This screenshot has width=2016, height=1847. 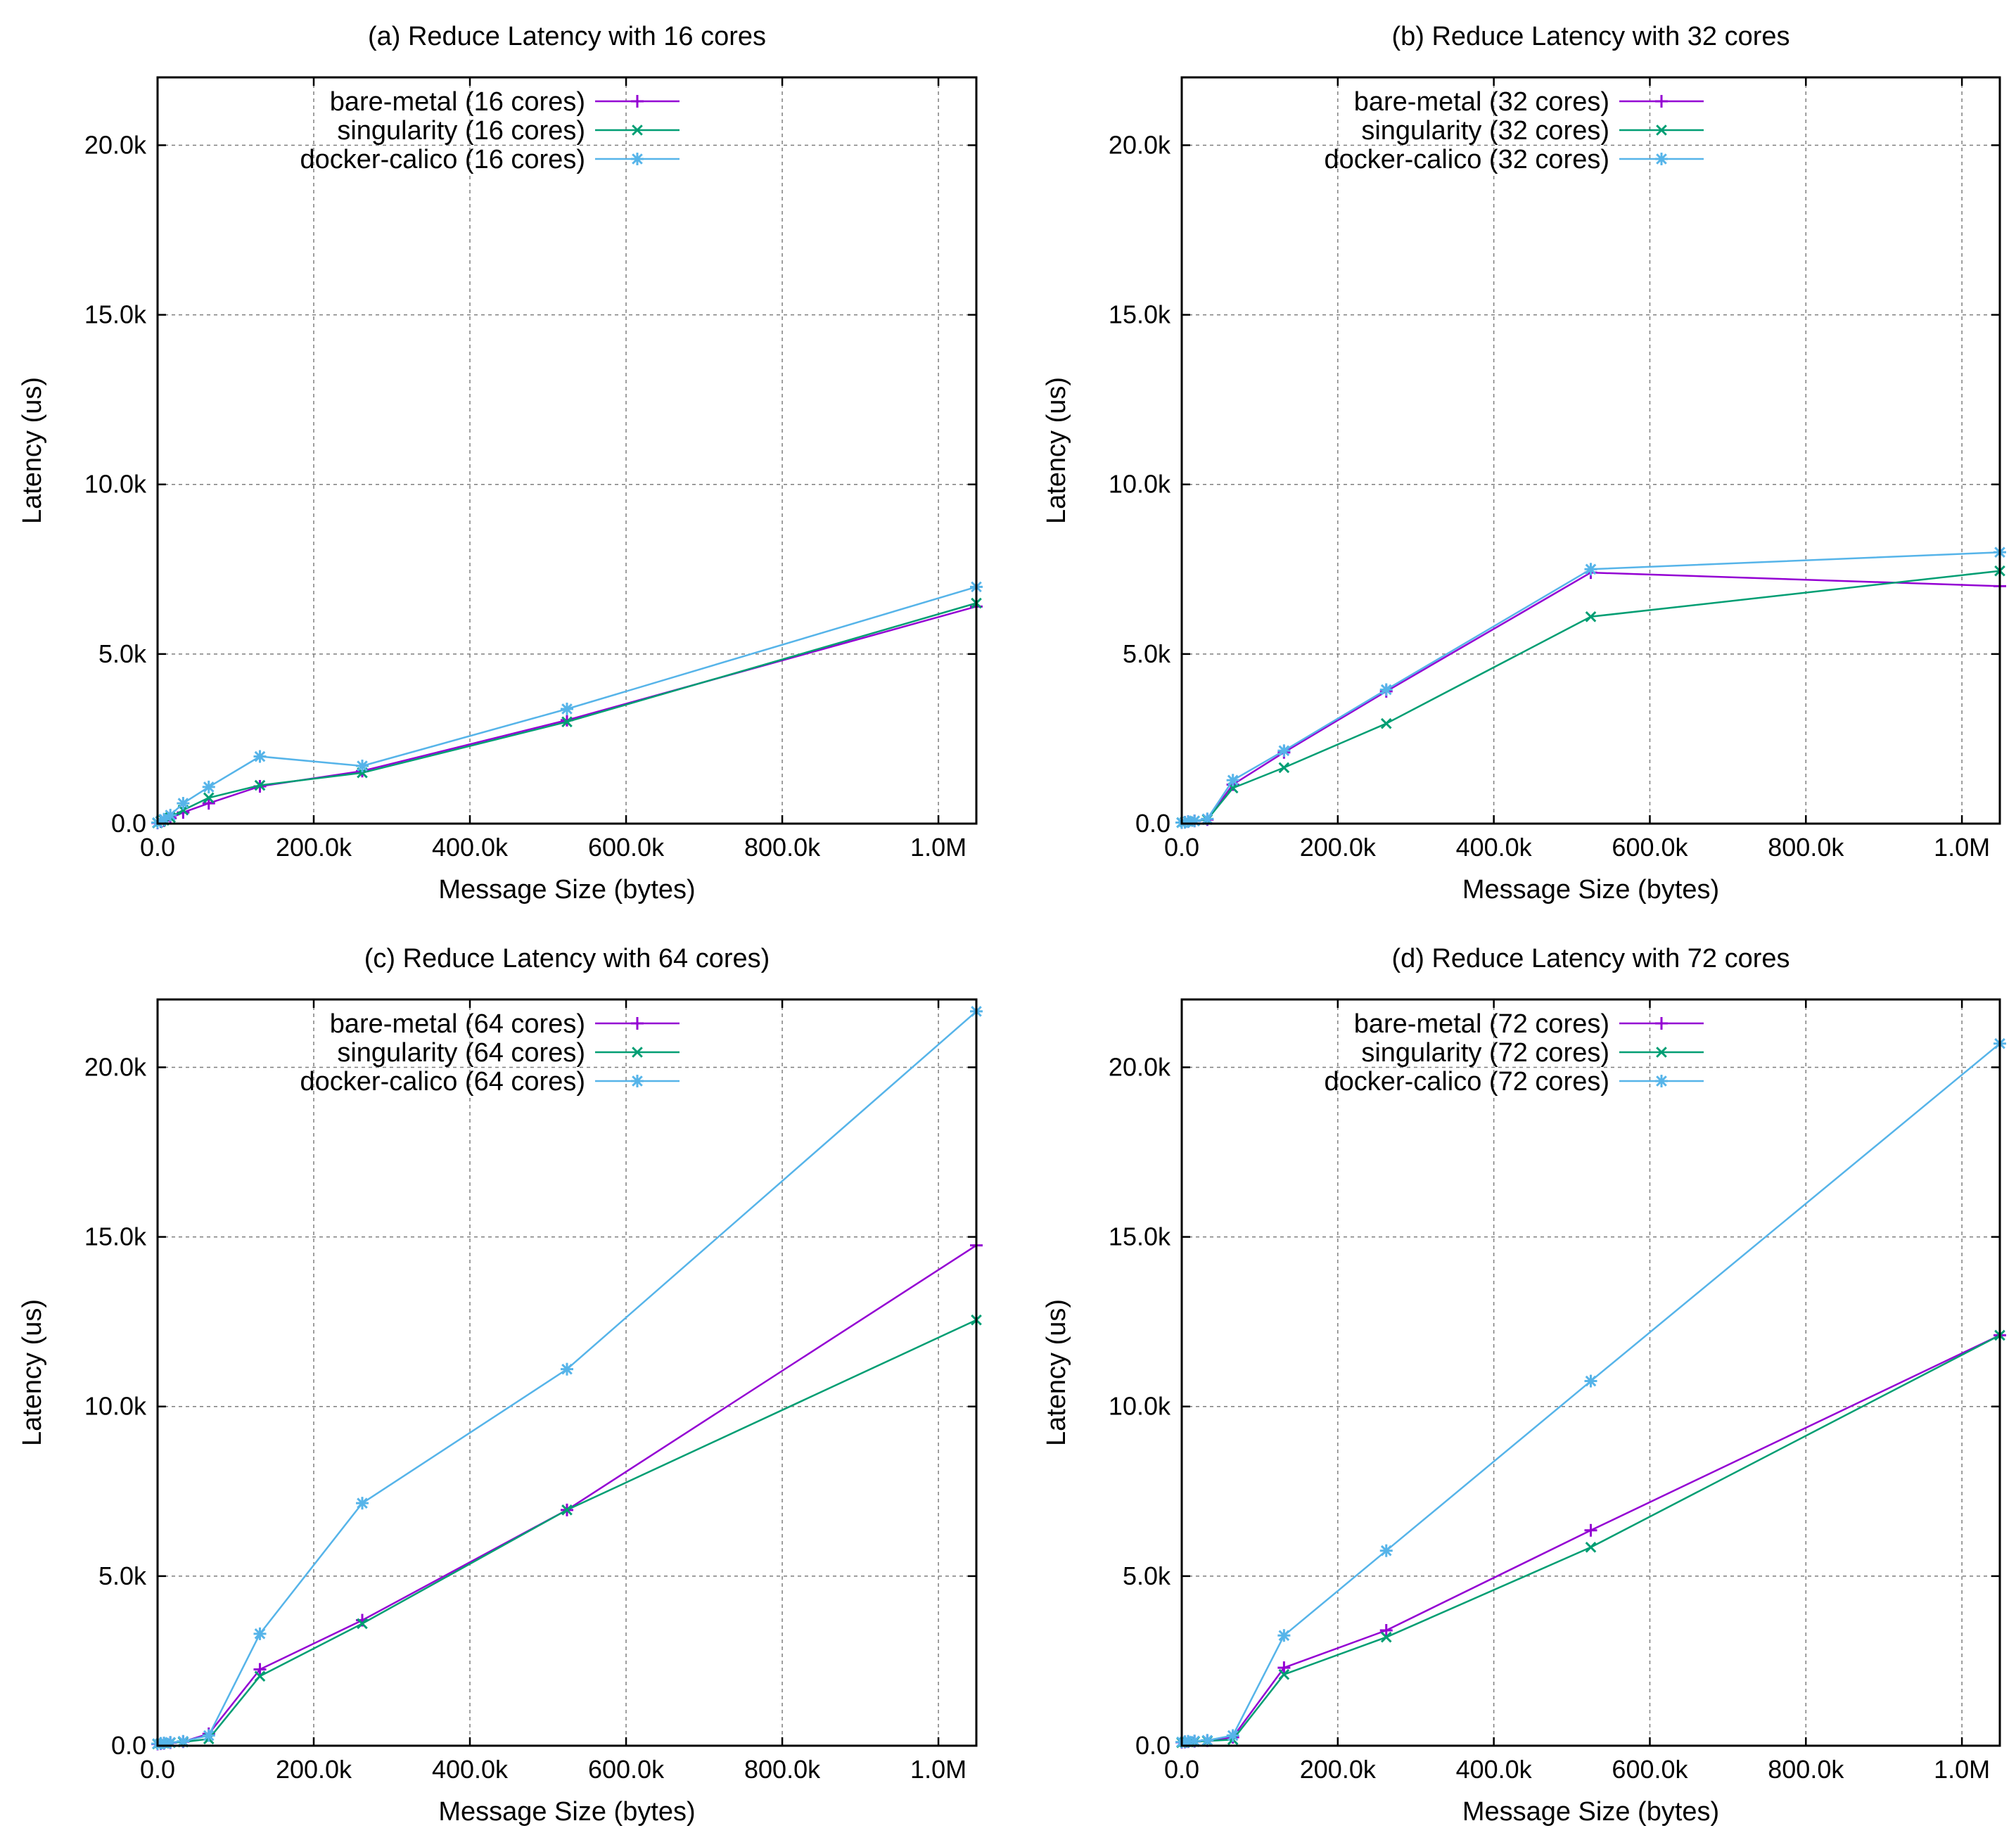 I want to click on legend-item: bare-metal (32 cores), so click(x=1529, y=102).